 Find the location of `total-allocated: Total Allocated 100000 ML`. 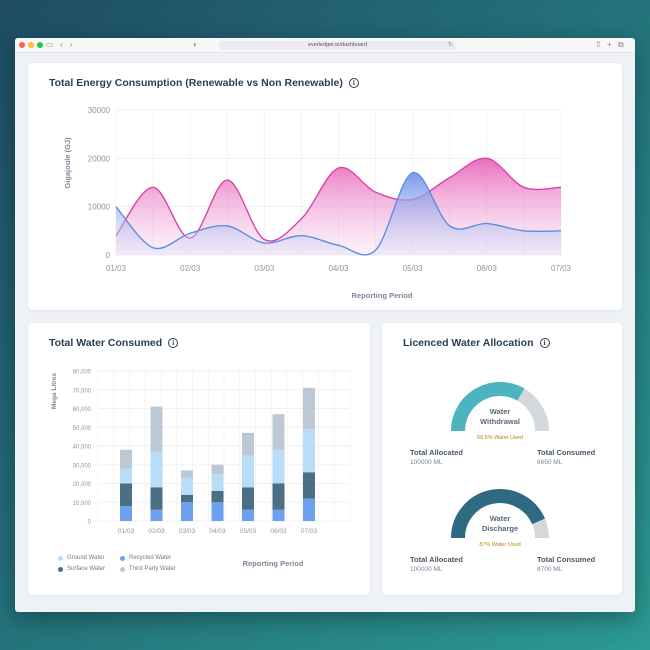

total-allocated: Total Allocated 100000 ML is located at coordinates (436, 457).